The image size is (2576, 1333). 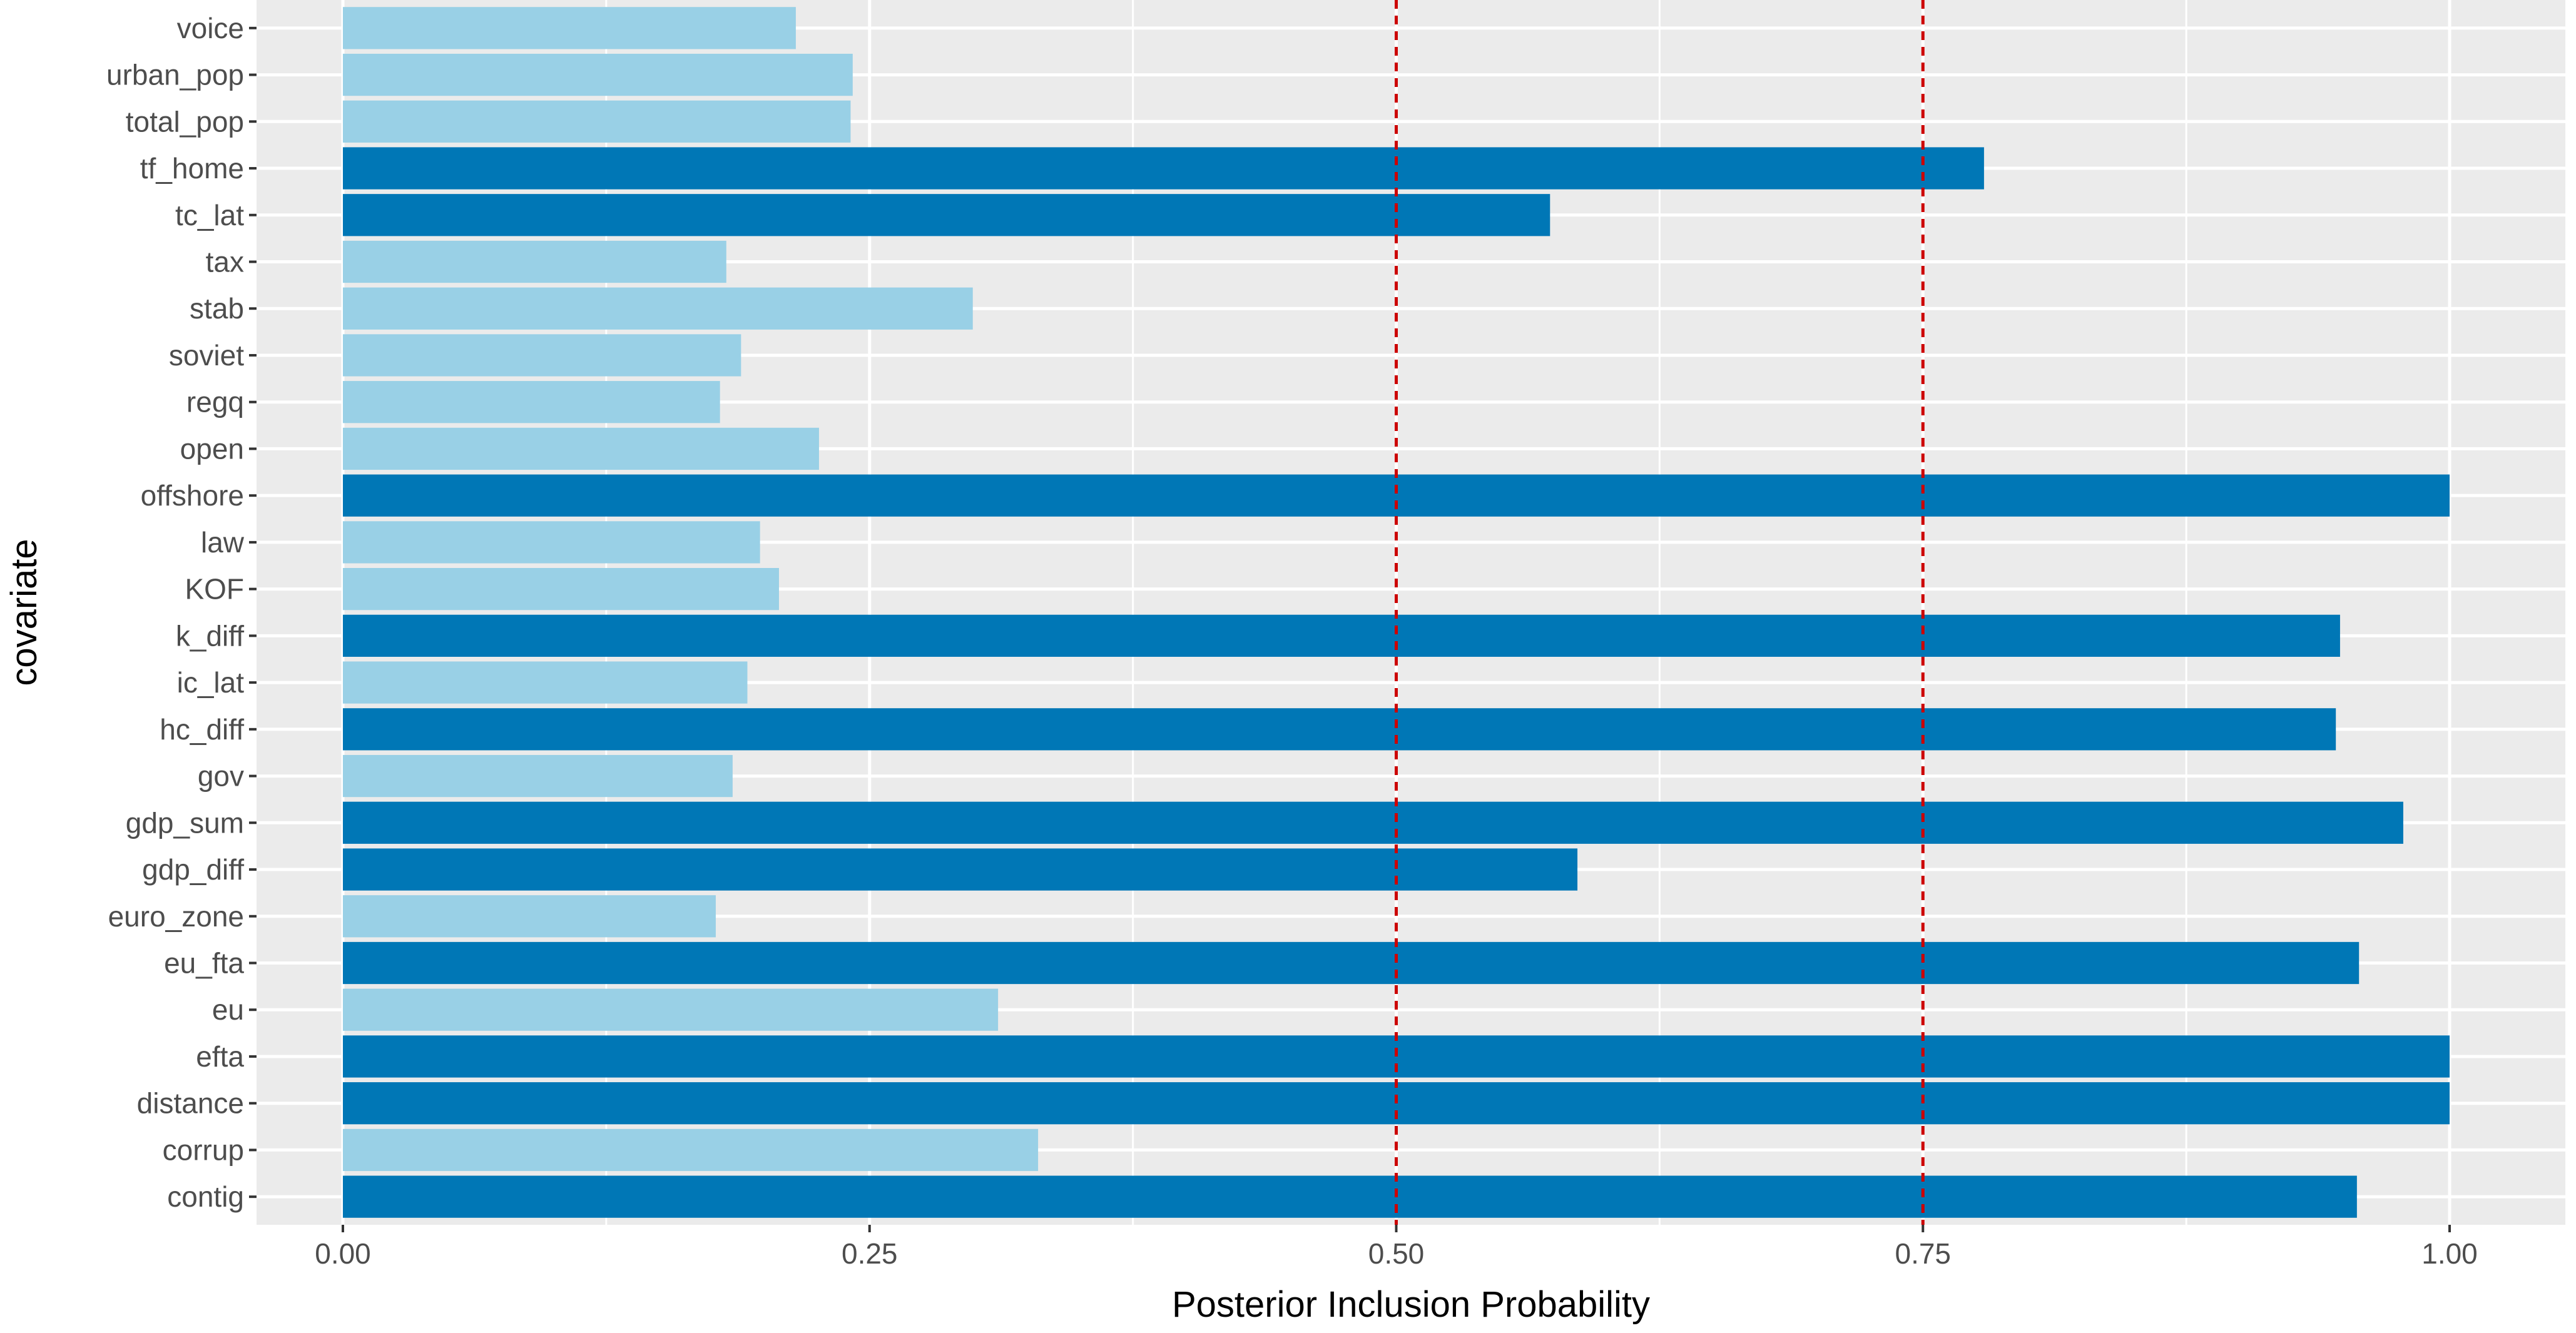 I want to click on x-axis: 0.00 0.25 0.50 0.75 1.00, so click(x=1396, y=1247).